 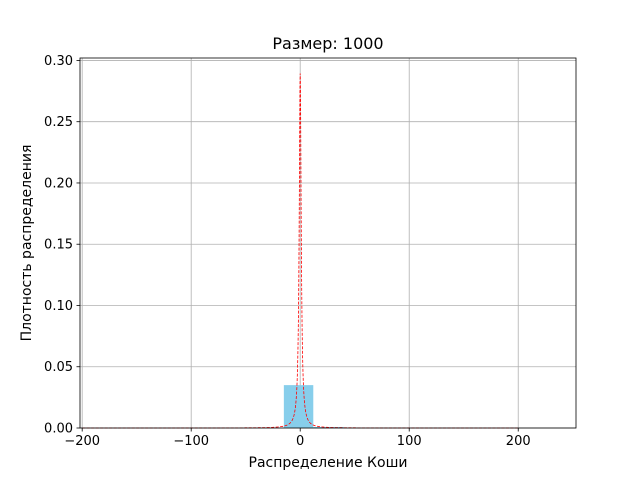 I want to click on x-axis-ticks: −200 −100 0 100 200, so click(x=297, y=438).